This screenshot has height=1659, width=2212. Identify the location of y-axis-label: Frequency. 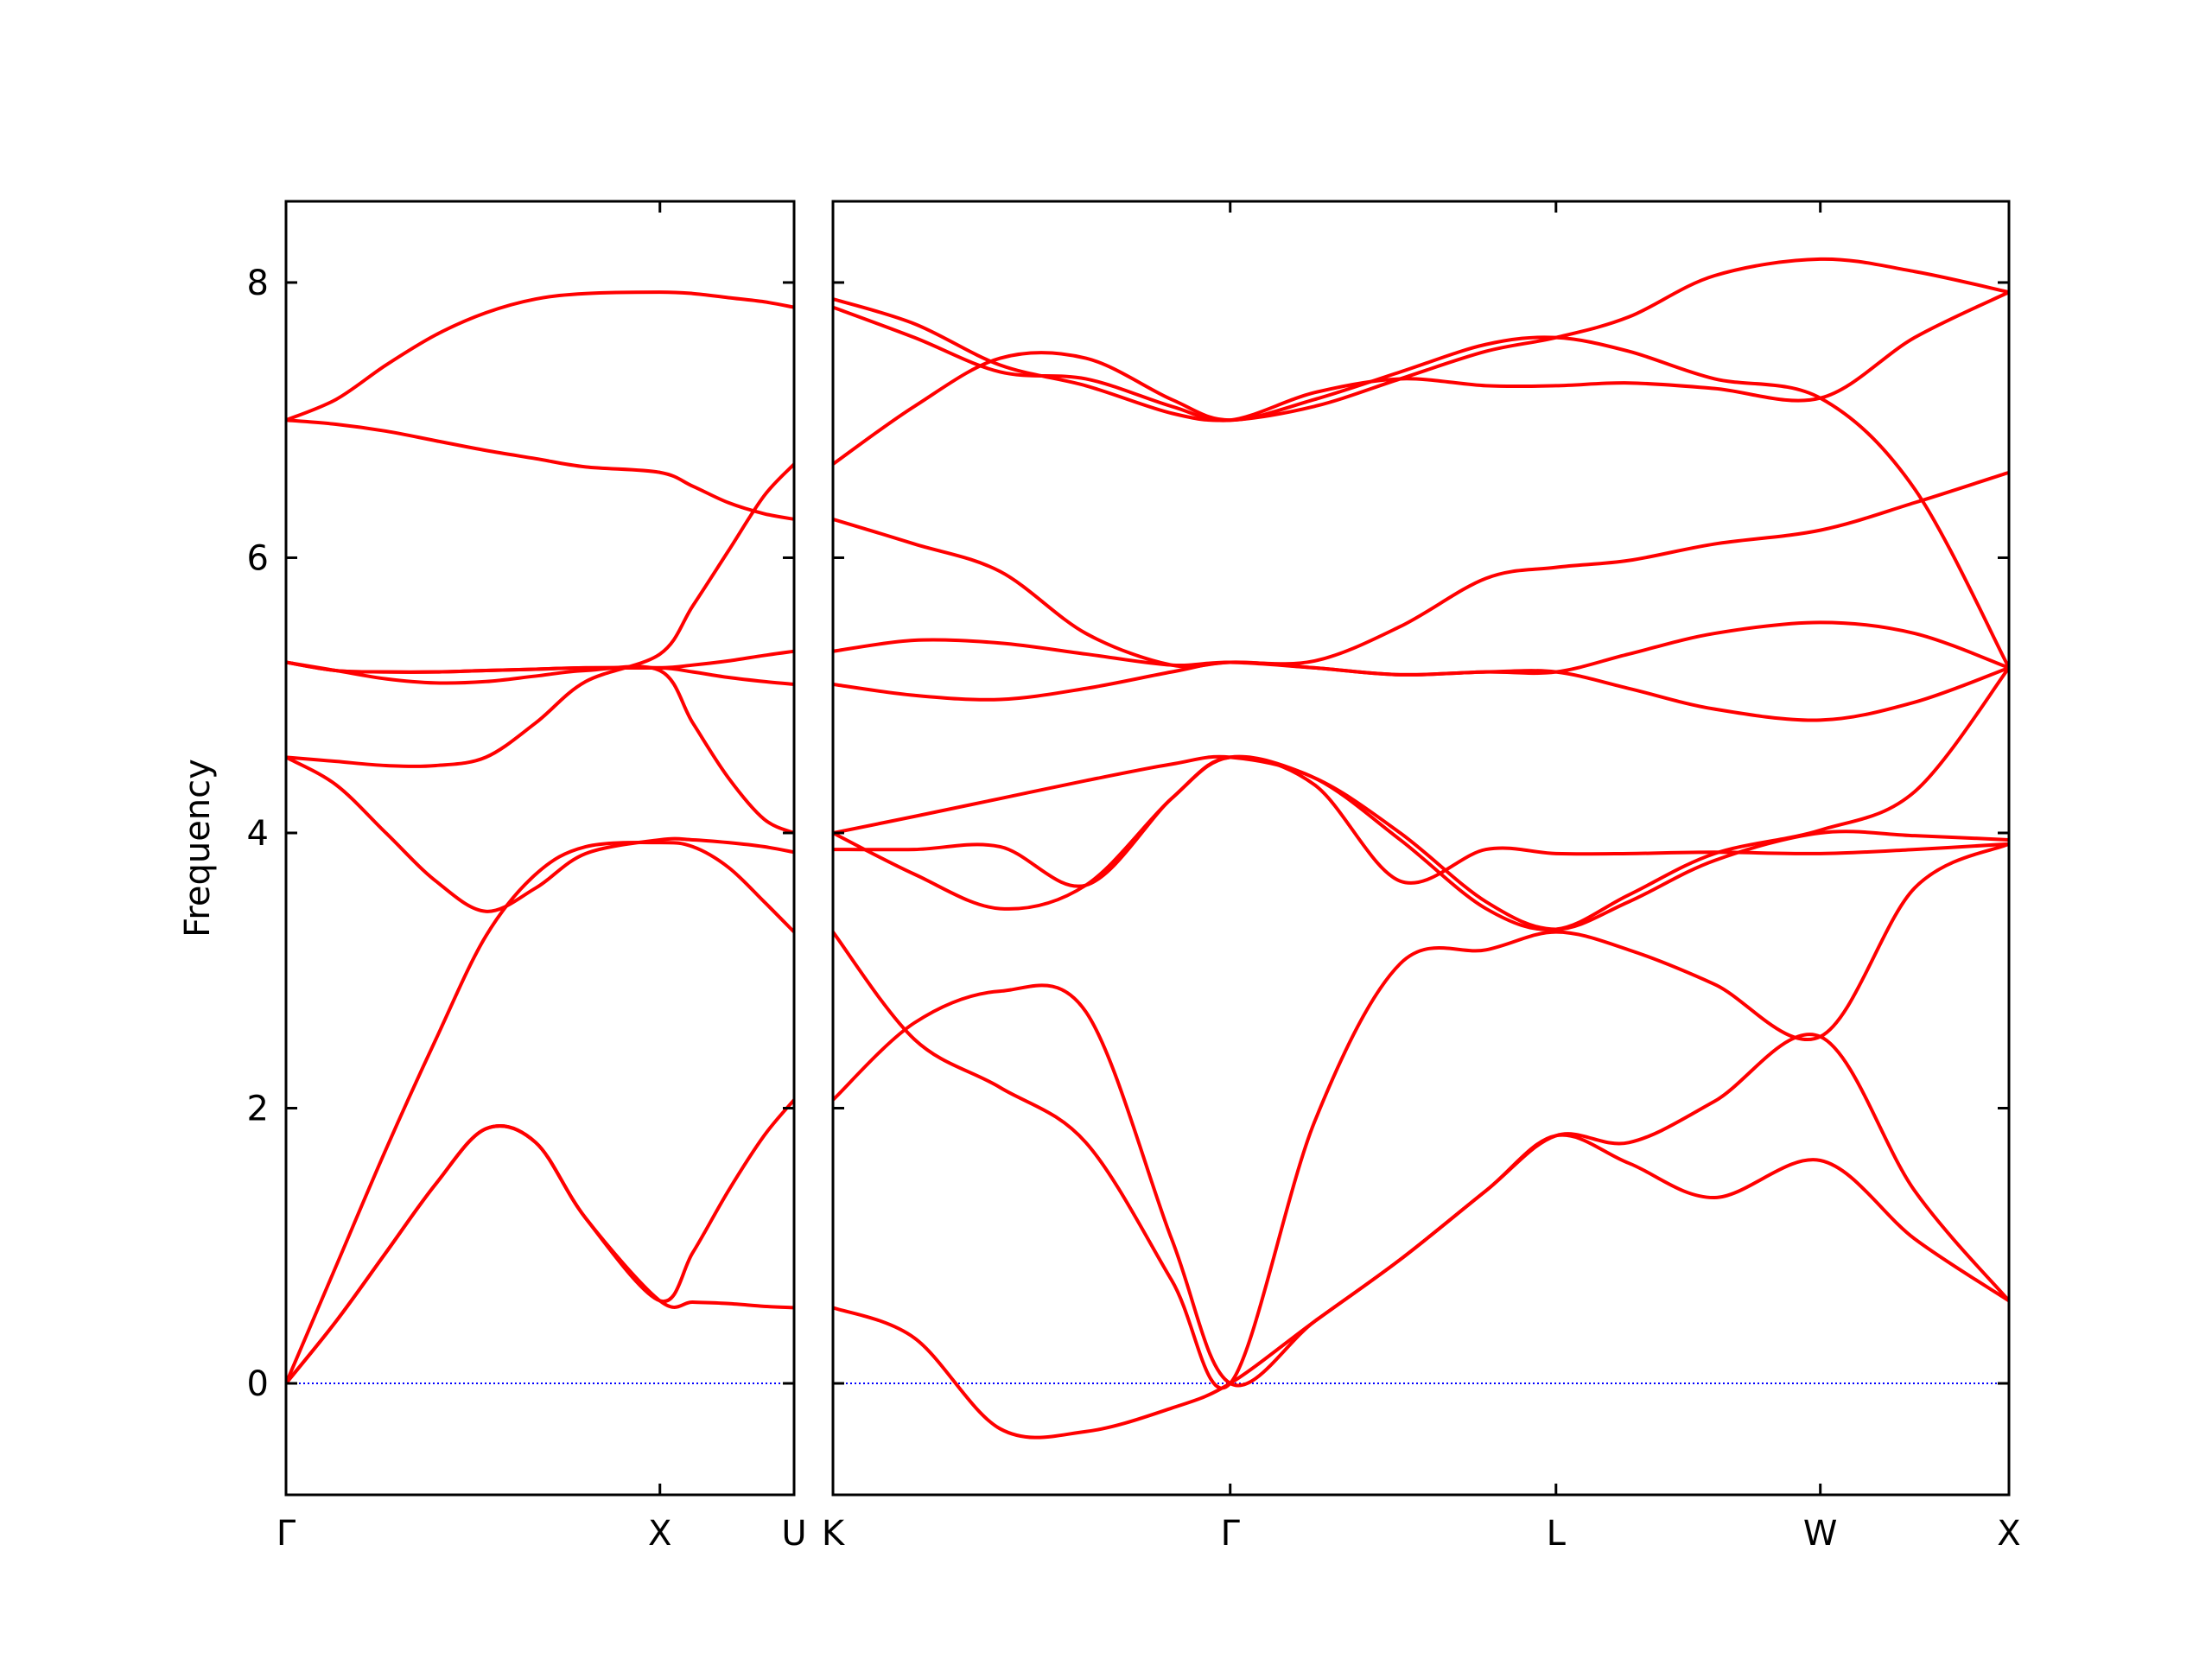
(198, 848).